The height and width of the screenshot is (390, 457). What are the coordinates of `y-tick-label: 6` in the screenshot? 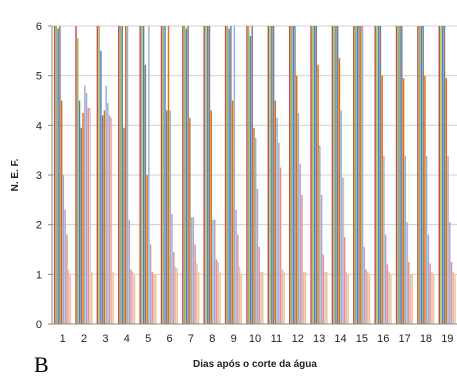 It's located at (39, 27).